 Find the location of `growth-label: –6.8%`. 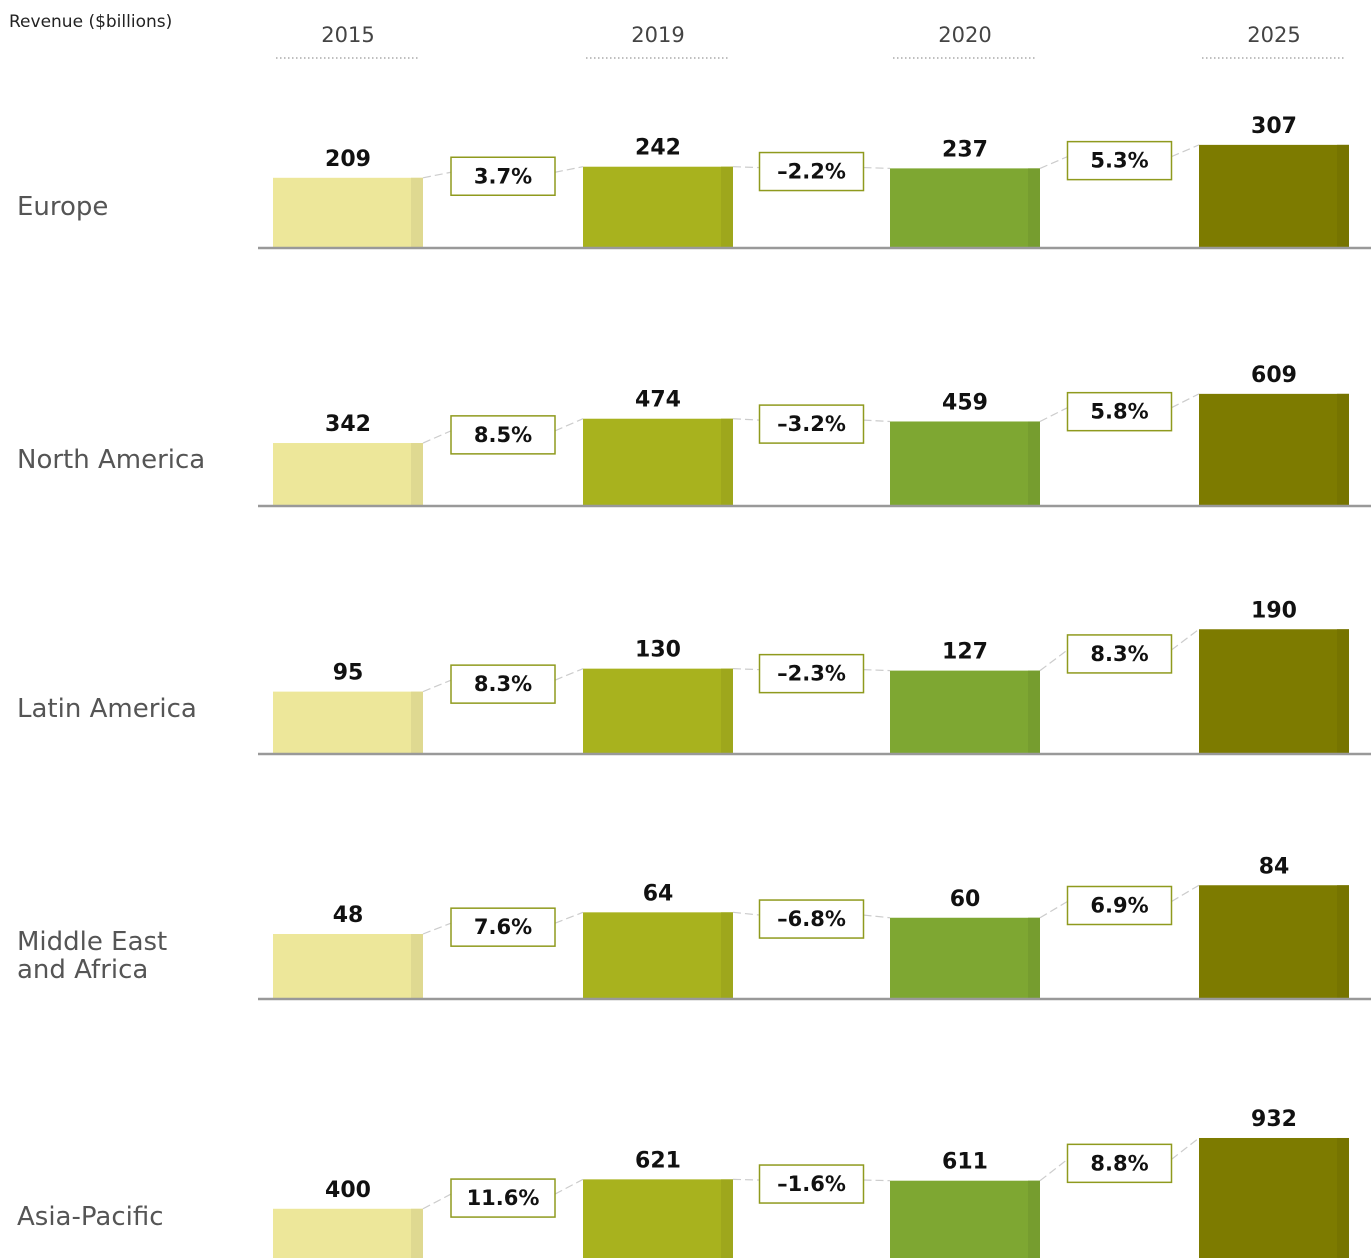

growth-label: –6.8% is located at coordinates (811, 919).